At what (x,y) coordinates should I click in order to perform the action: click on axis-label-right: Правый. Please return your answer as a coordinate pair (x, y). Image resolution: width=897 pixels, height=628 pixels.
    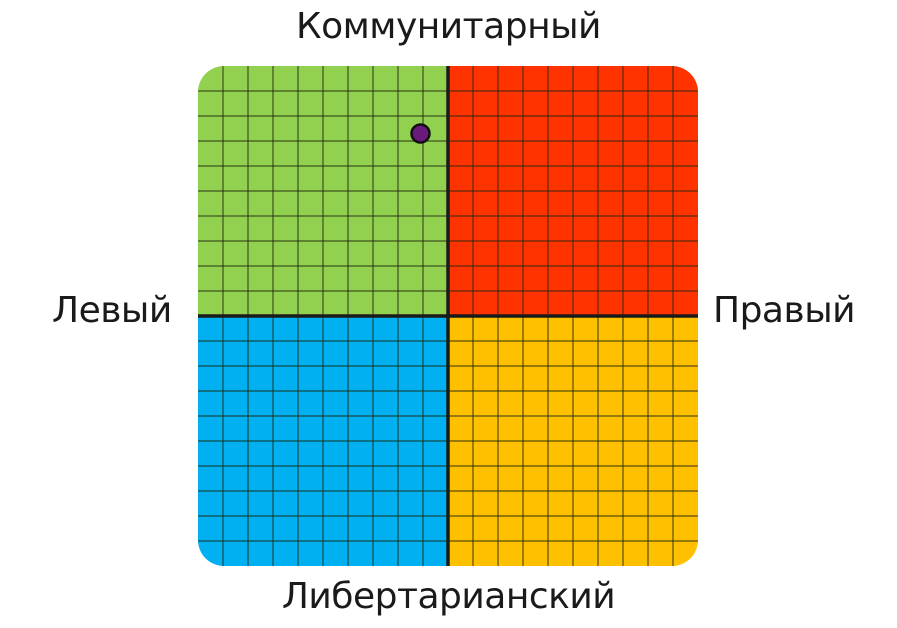
    Looking at the image, I should click on (784, 310).